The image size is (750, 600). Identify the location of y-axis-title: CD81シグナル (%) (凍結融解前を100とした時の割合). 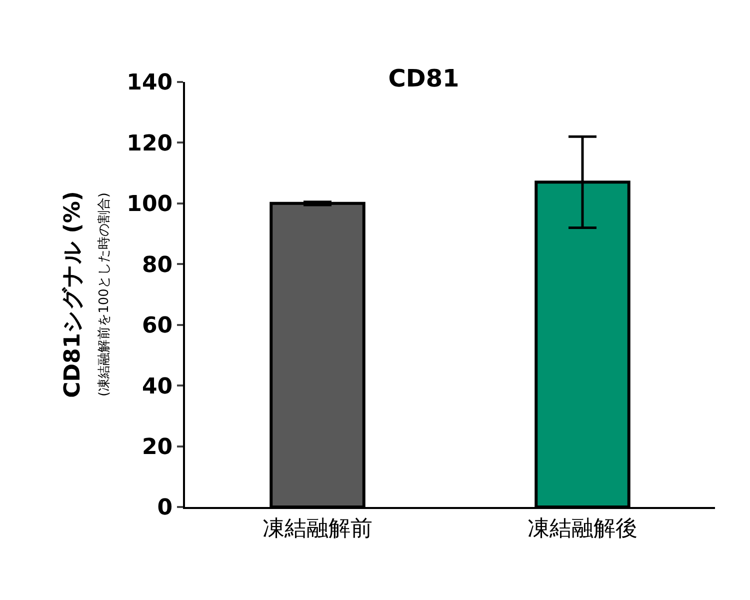
(86, 294).